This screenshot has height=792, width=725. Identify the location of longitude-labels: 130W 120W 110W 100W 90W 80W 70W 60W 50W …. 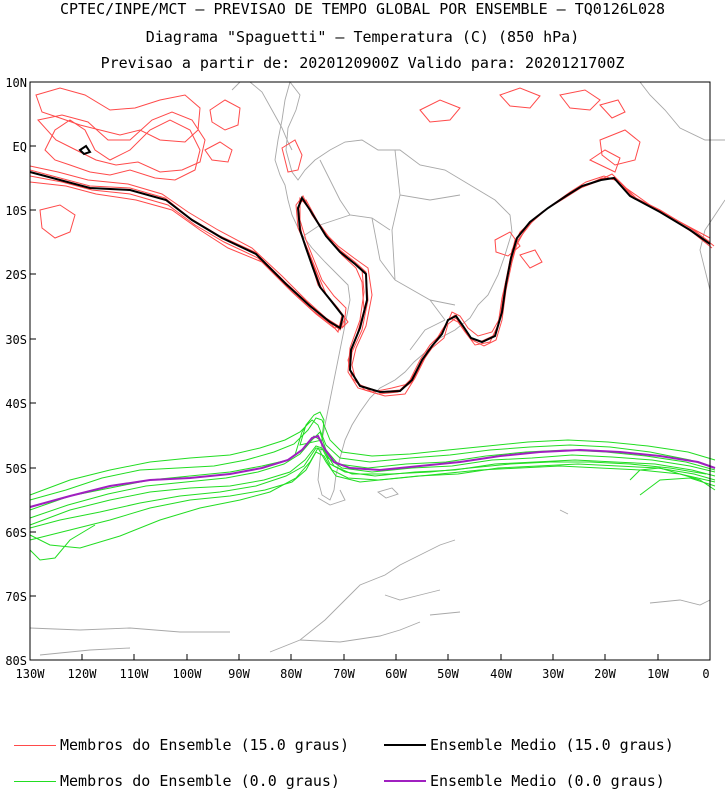
(363, 674).